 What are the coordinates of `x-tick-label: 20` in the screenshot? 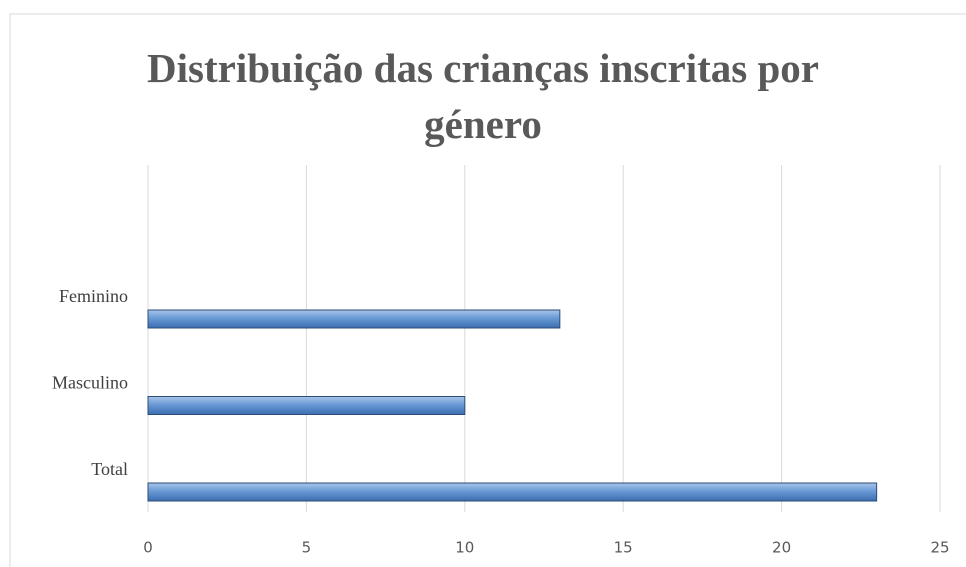 It's located at (781, 548).